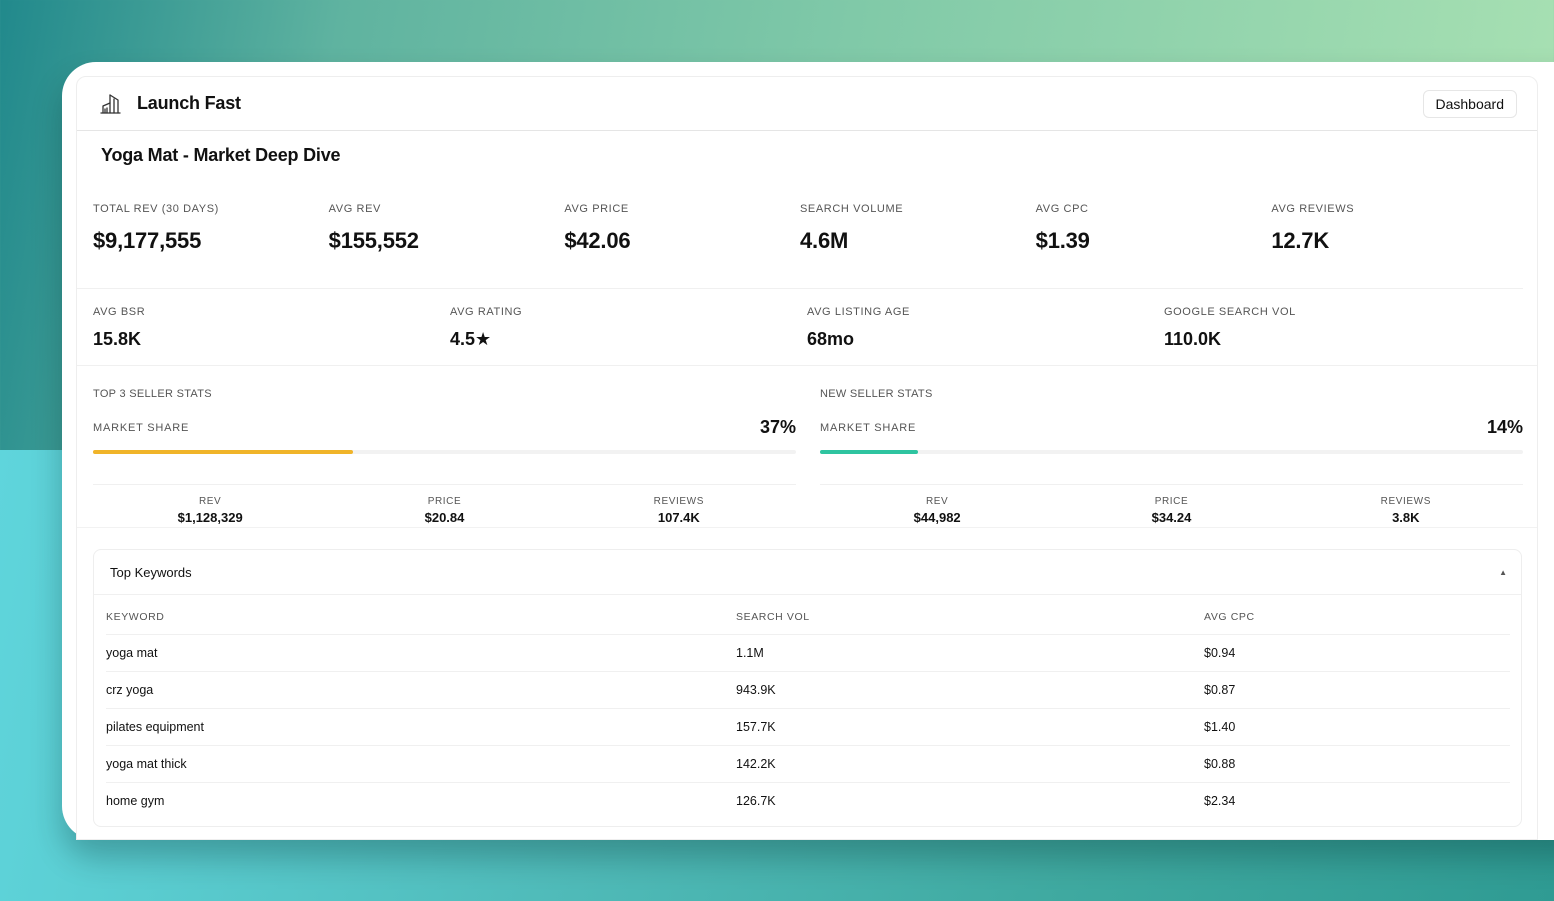  I want to click on app-title: Launch Fast, so click(189, 103).